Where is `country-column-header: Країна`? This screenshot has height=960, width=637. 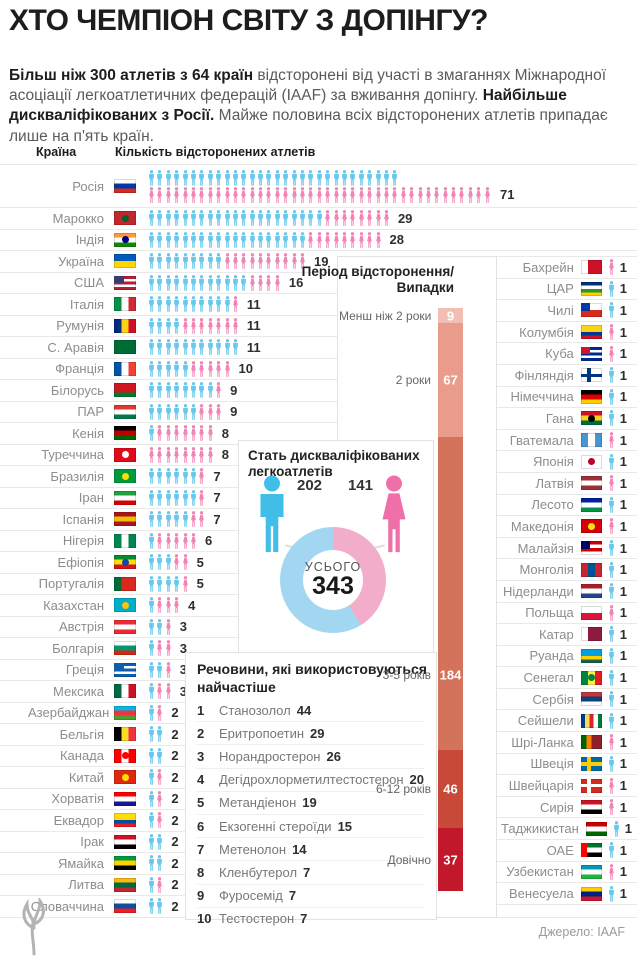 country-column-header: Країна is located at coordinates (56, 152).